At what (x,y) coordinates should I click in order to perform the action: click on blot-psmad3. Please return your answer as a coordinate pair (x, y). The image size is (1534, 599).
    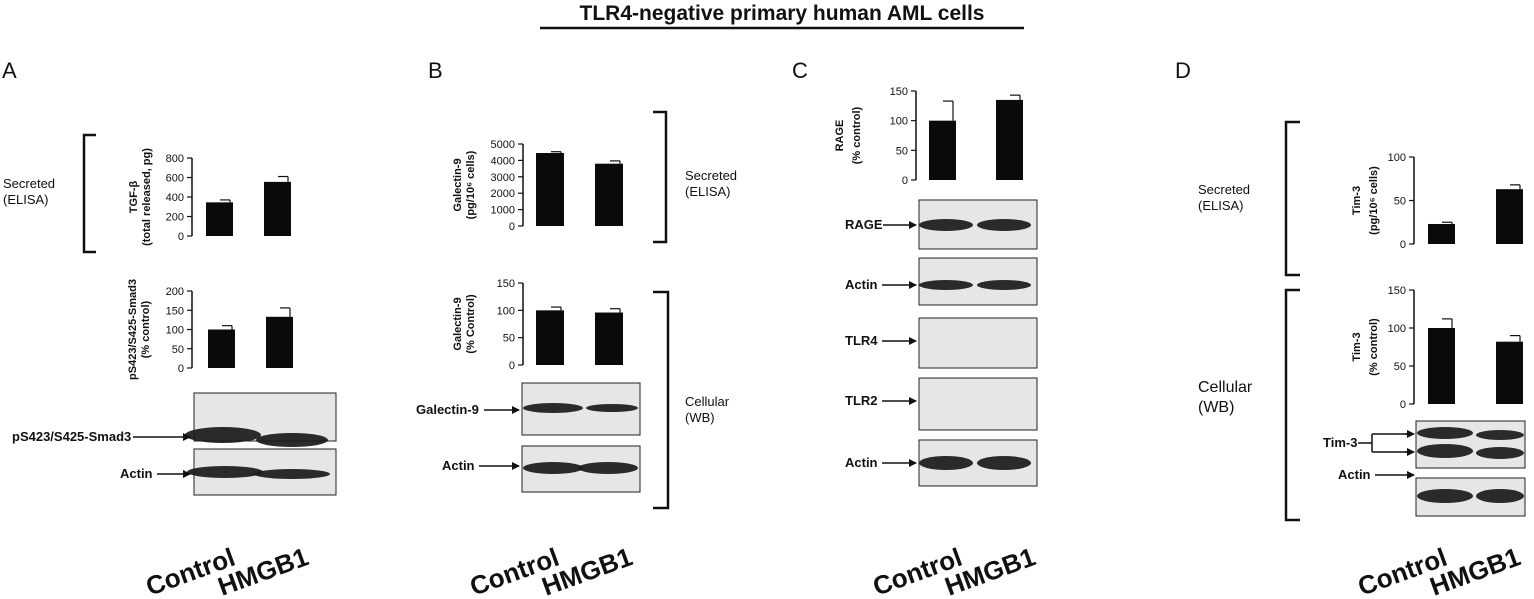
    Looking at the image, I should click on (261, 419).